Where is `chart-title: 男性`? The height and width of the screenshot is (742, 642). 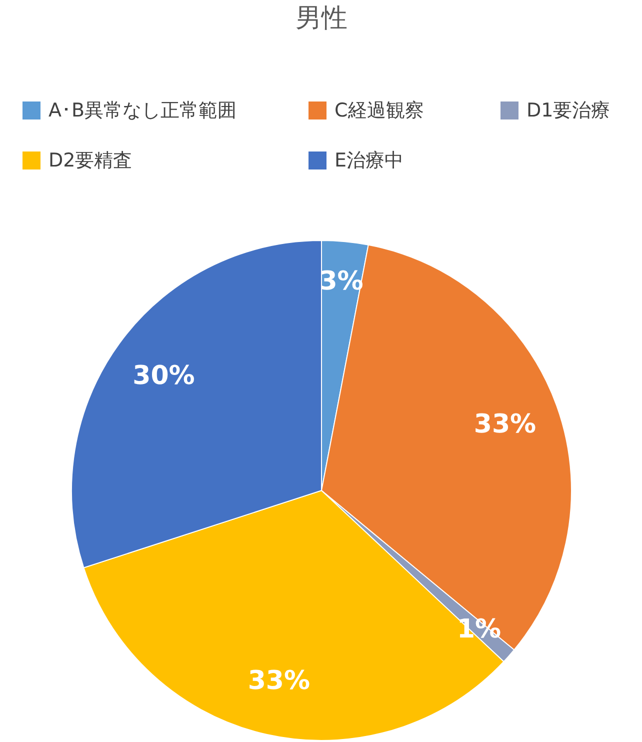
chart-title: 男性 is located at coordinates (322, 19).